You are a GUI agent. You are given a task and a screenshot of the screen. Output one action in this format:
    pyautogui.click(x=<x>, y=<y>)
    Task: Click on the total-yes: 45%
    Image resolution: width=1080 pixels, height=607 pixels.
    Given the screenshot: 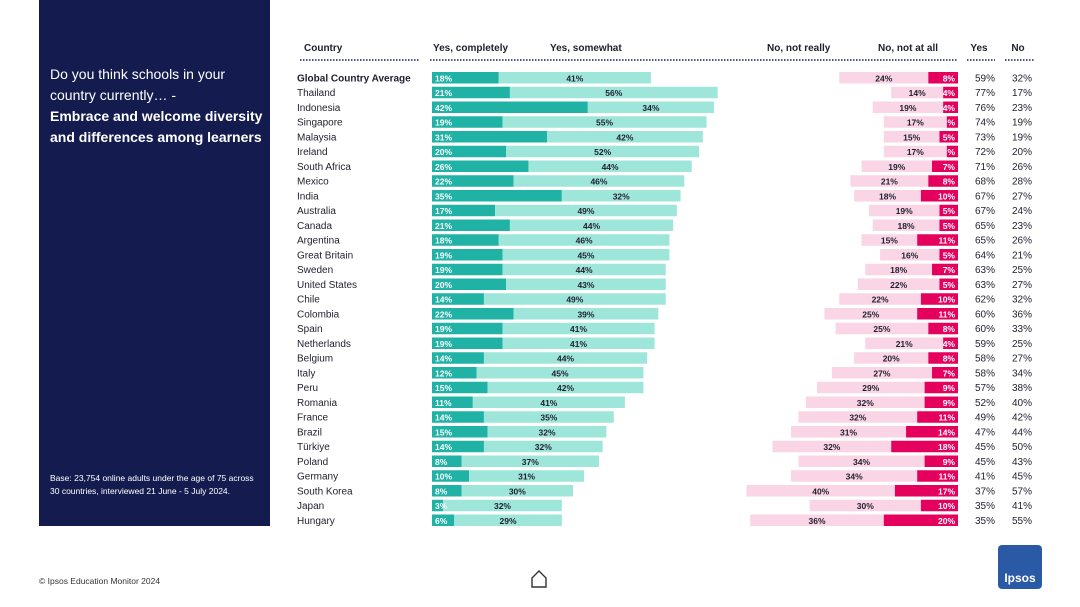 What is the action you would take?
    pyautogui.click(x=985, y=462)
    